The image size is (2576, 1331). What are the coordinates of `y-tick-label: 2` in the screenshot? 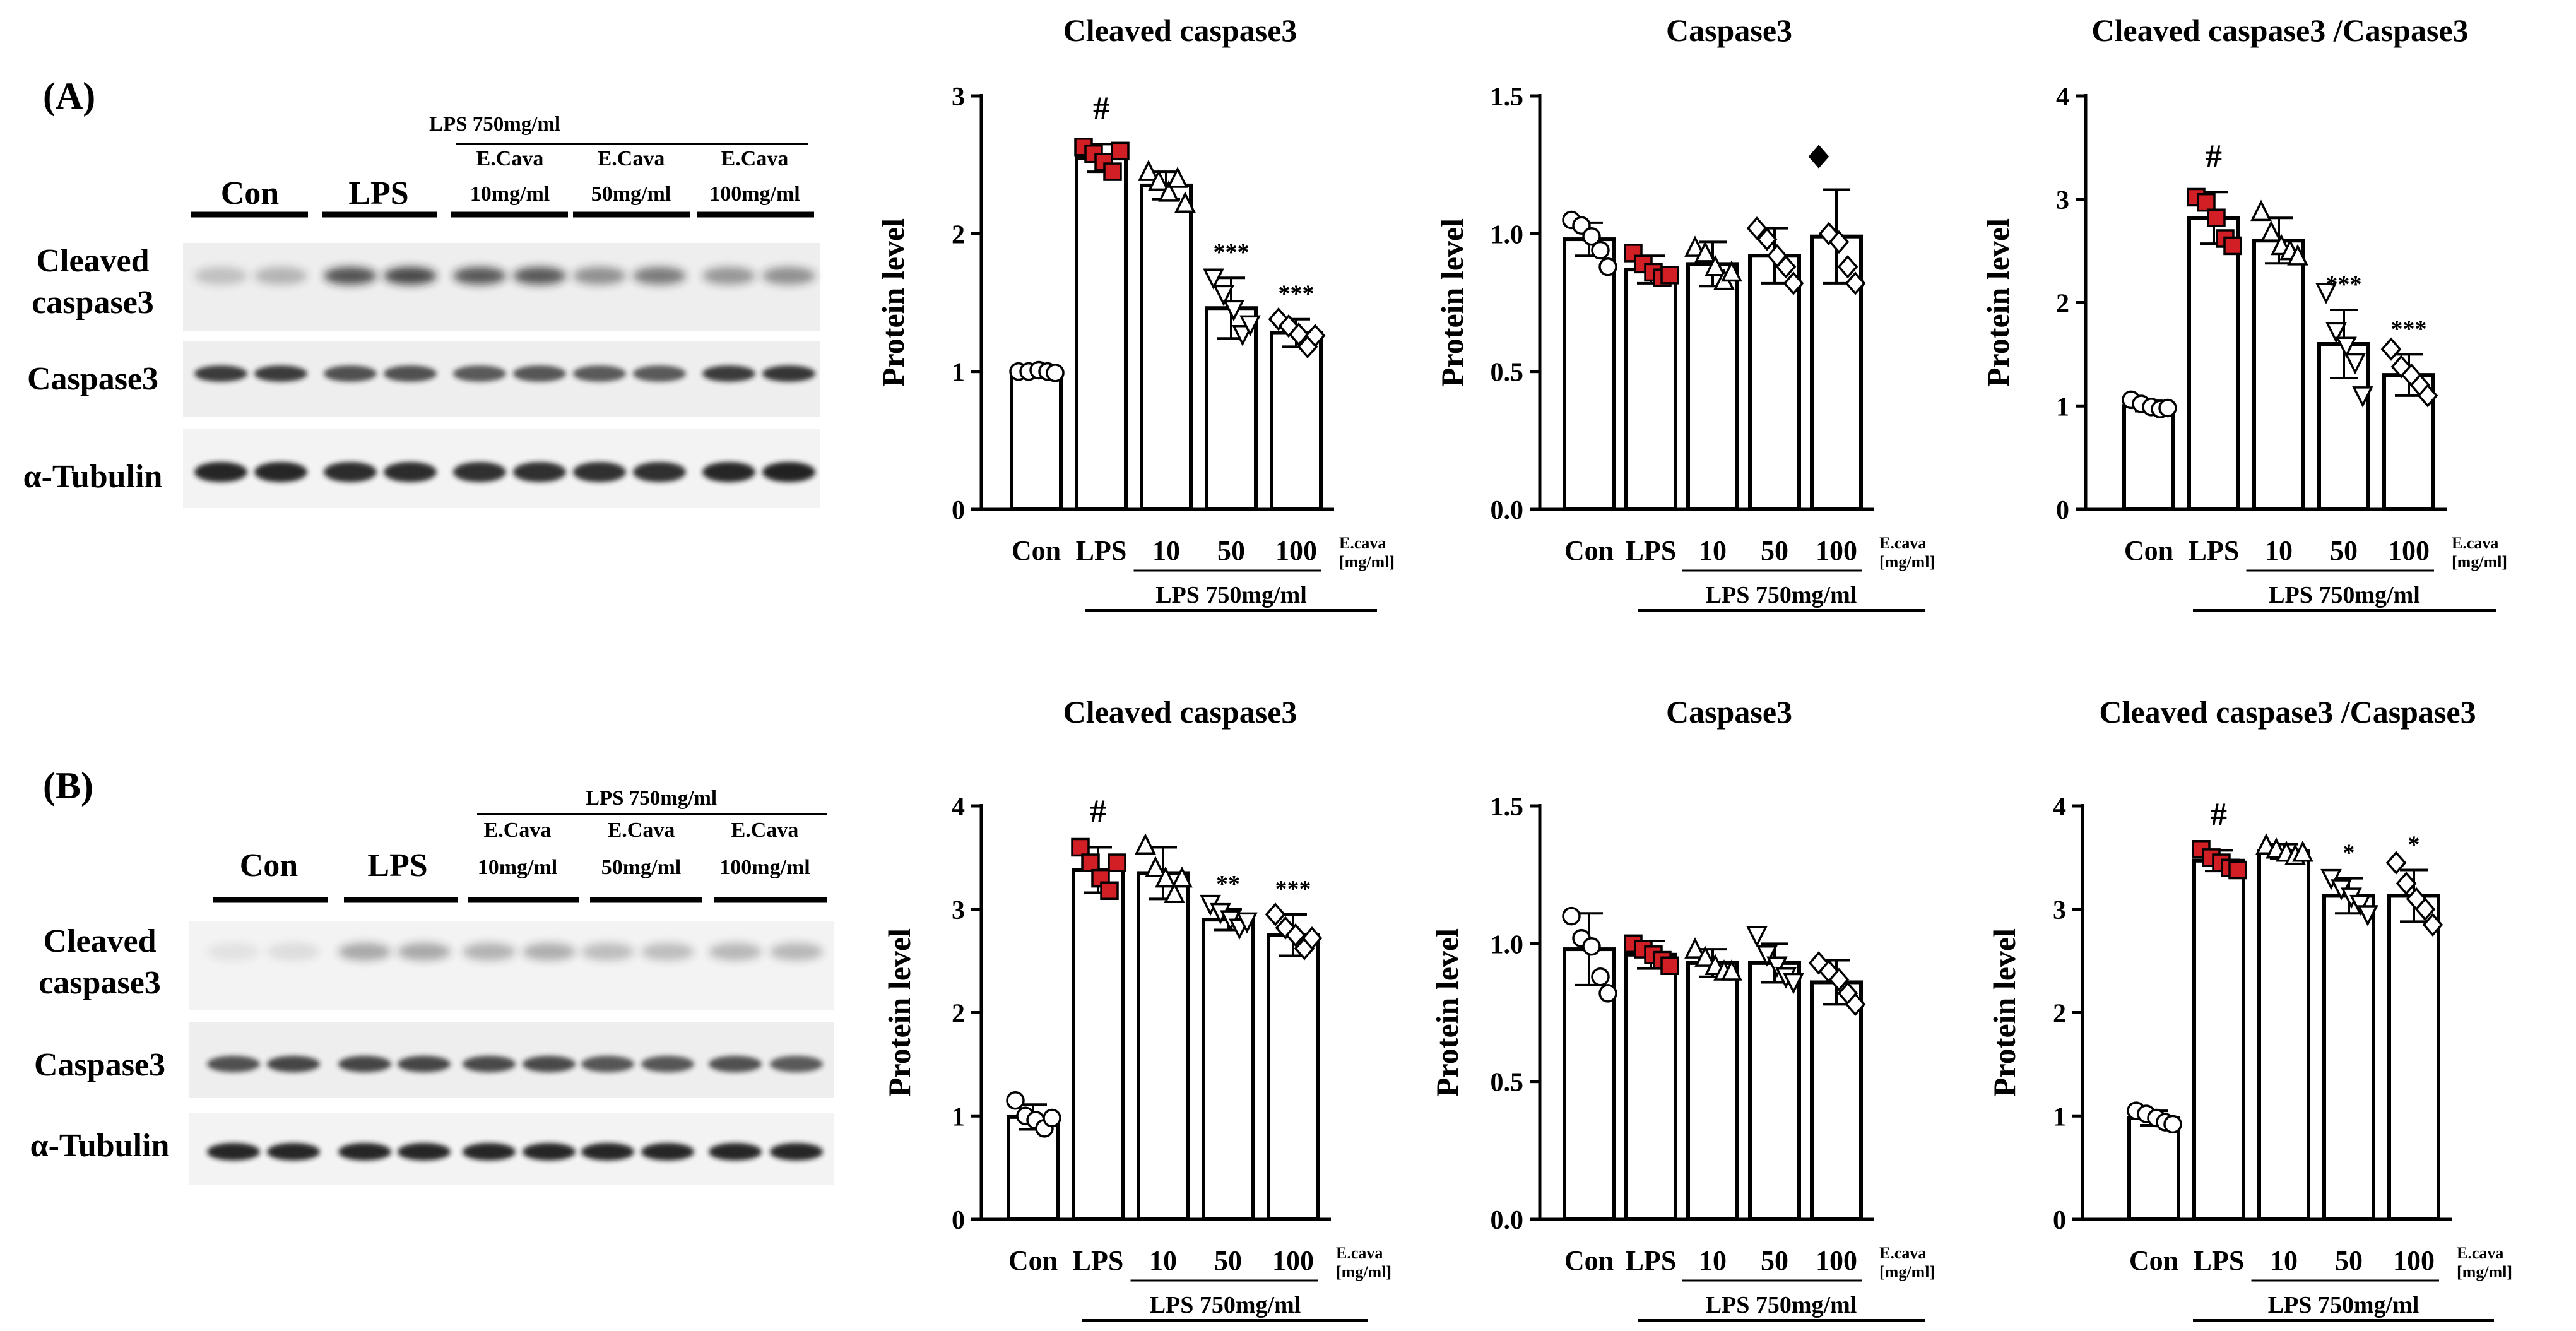 It's located at (2059, 1014).